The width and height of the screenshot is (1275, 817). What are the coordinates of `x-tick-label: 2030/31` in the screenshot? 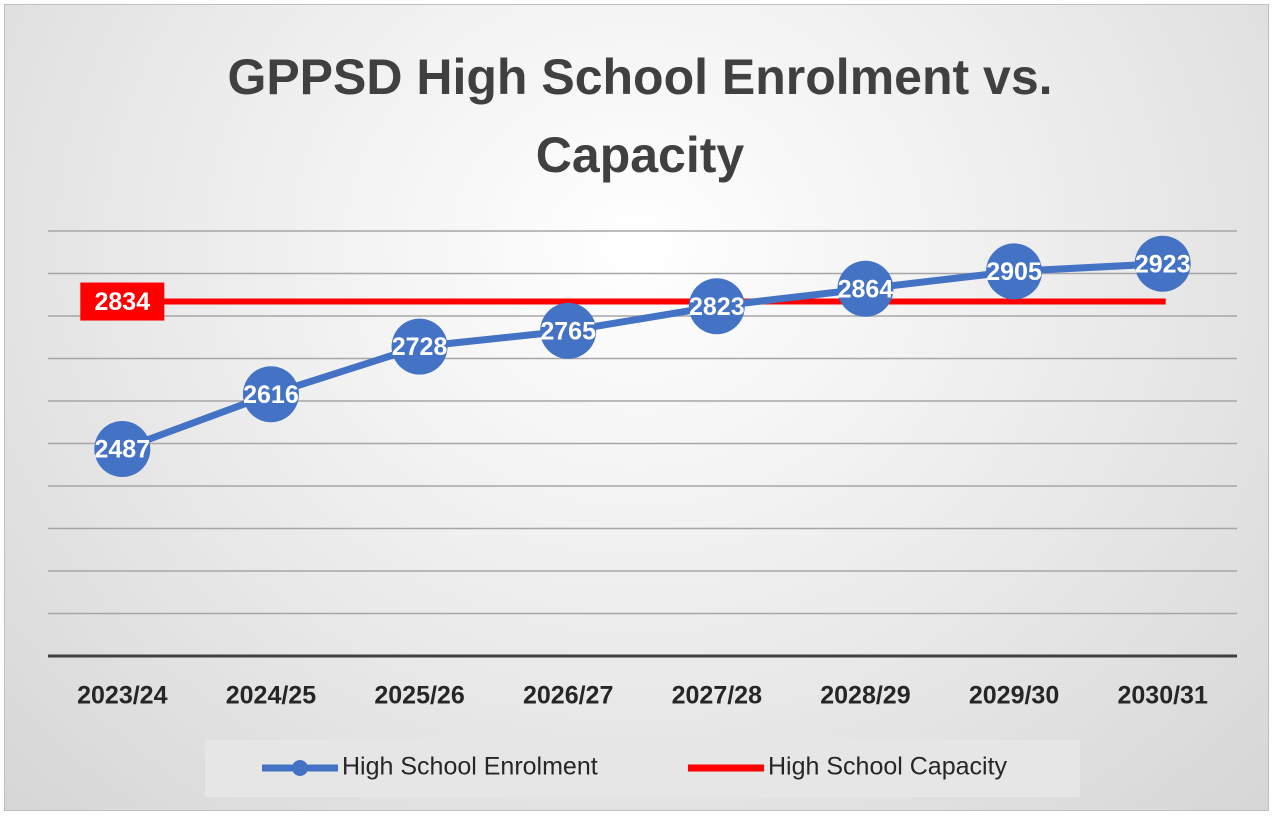 It's located at (1163, 696).